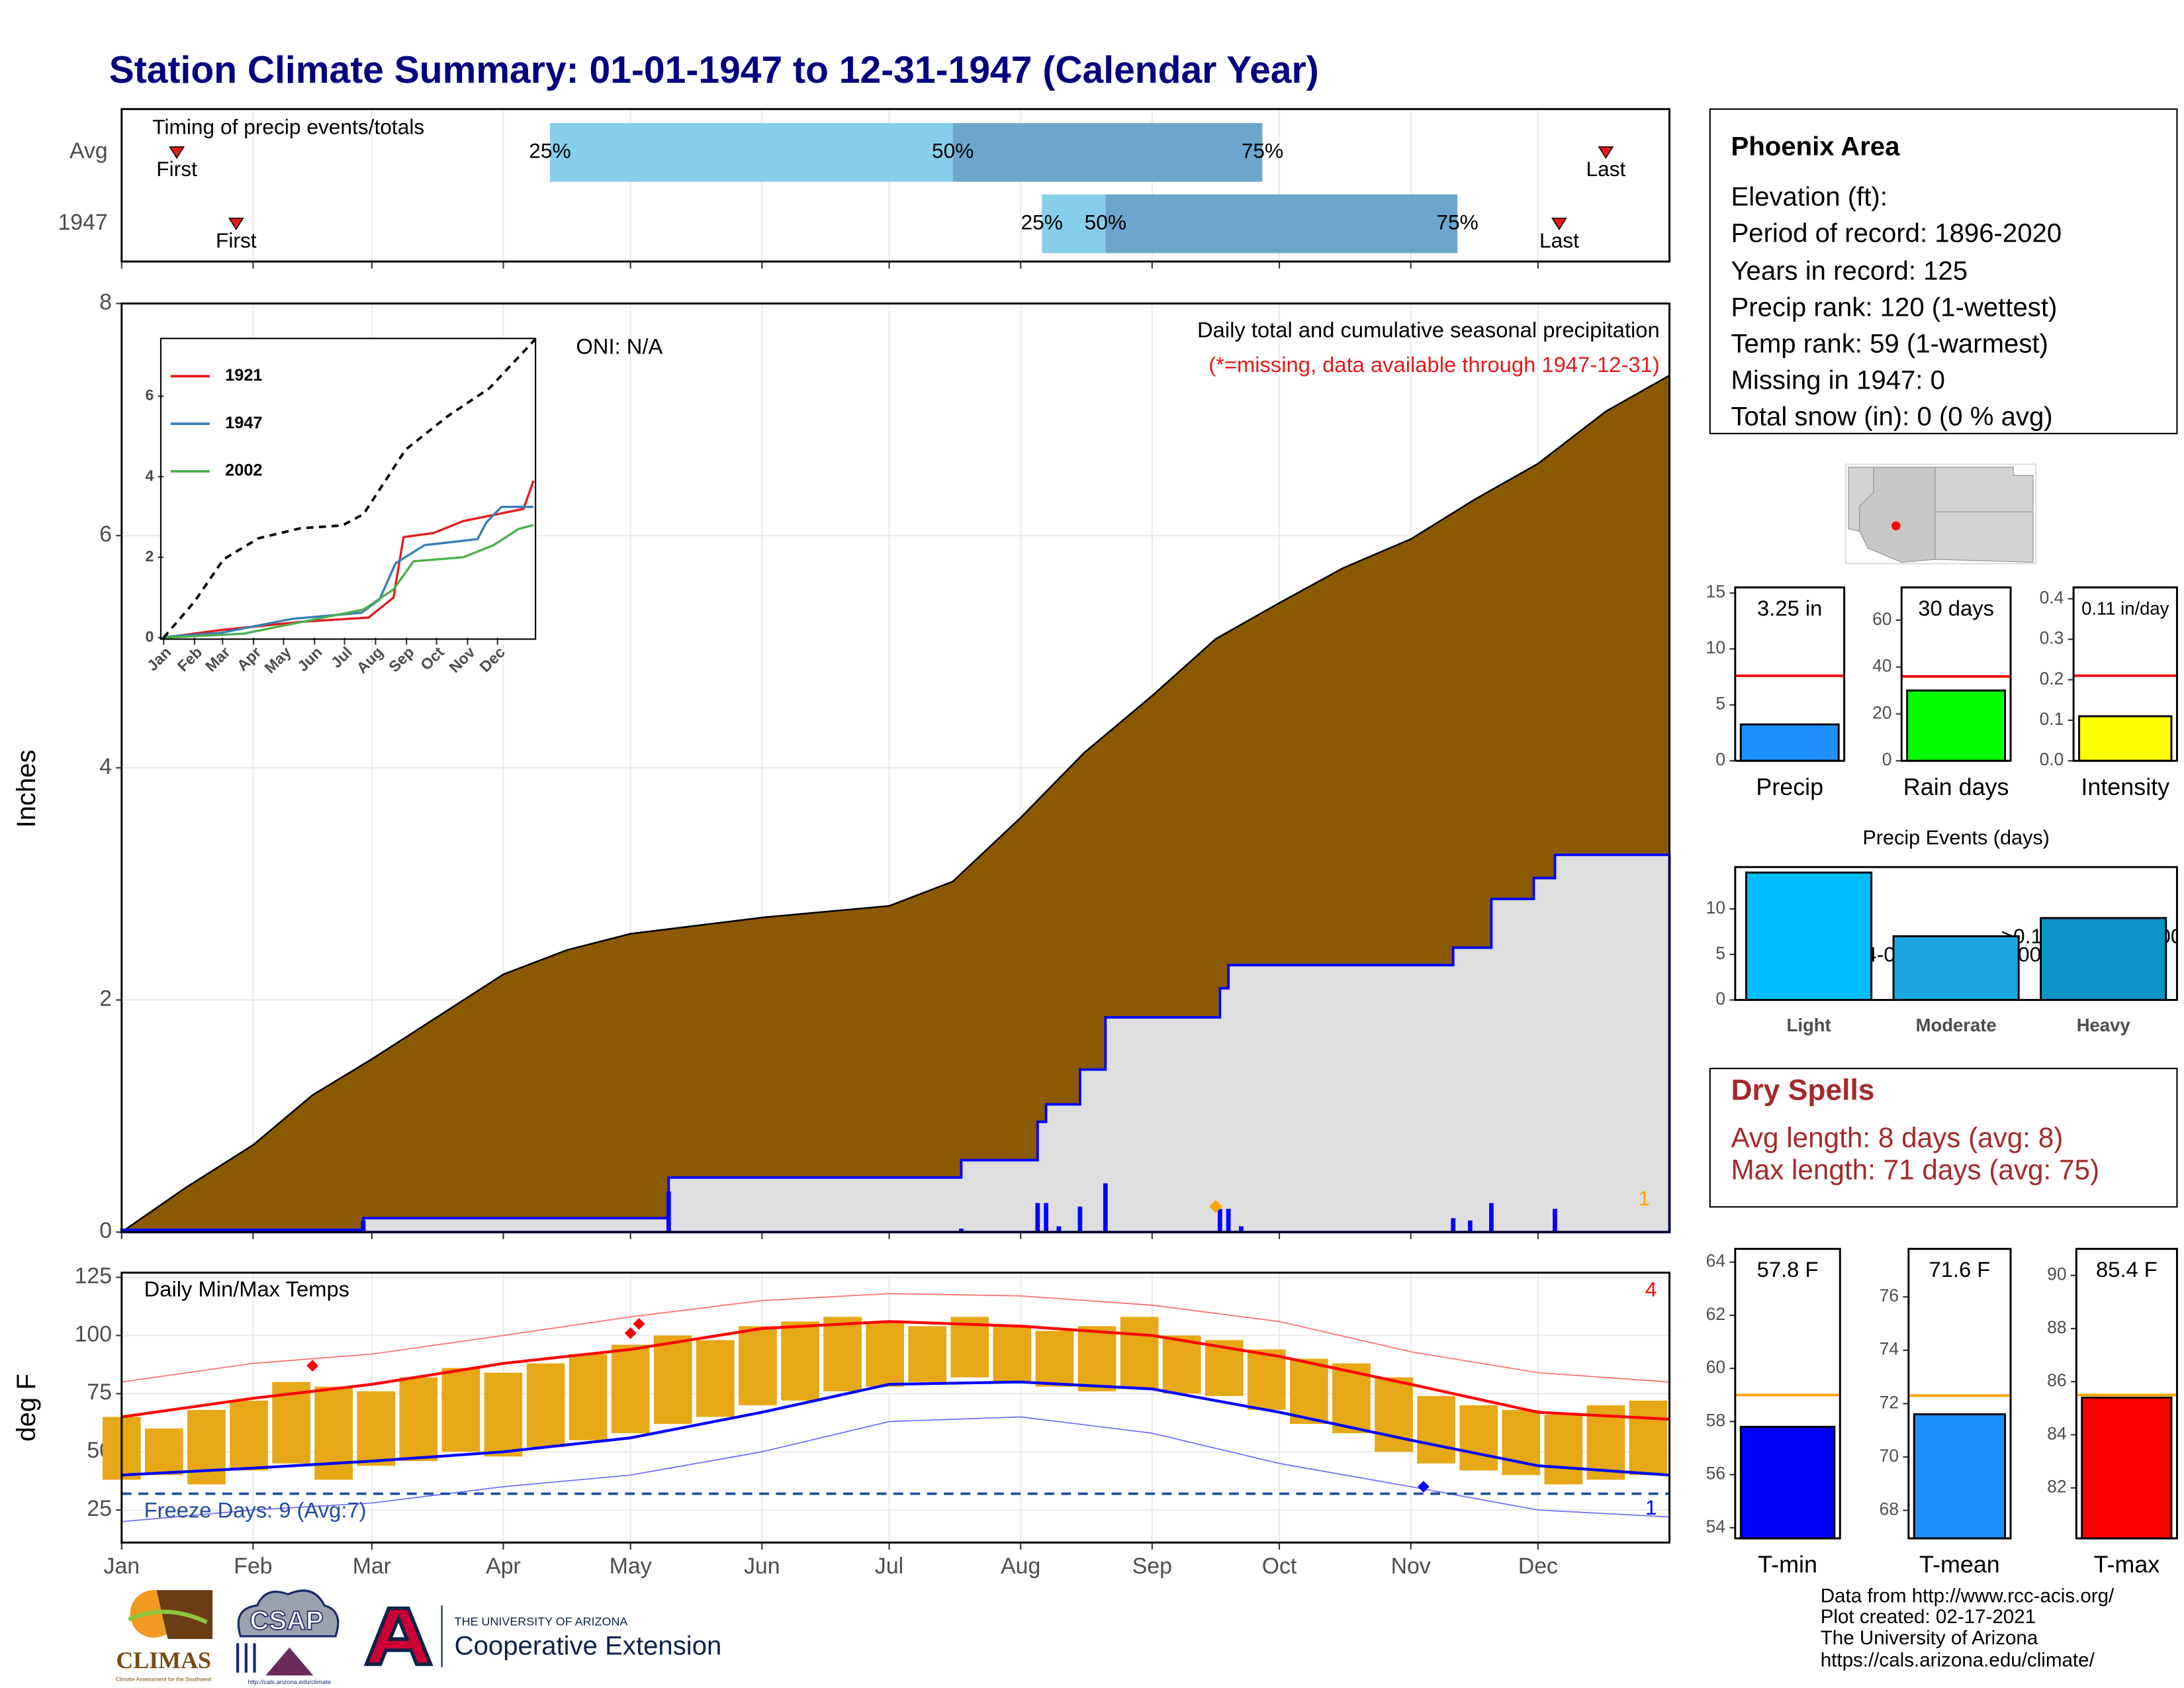 This screenshot has height=1688, width=2184. I want to click on info-line: Years in record: 125, so click(1849, 271).